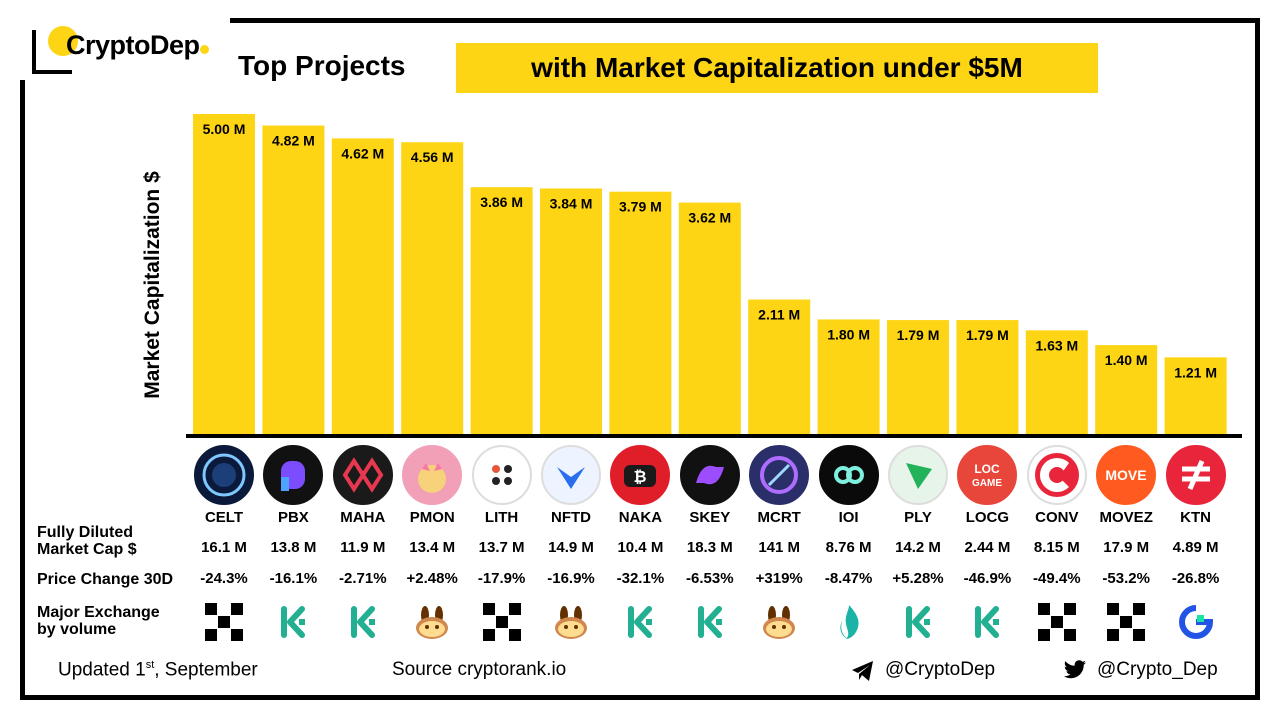 The image size is (1280, 720). What do you see at coordinates (862, 671) in the screenshot?
I see `telegram-icon` at bounding box center [862, 671].